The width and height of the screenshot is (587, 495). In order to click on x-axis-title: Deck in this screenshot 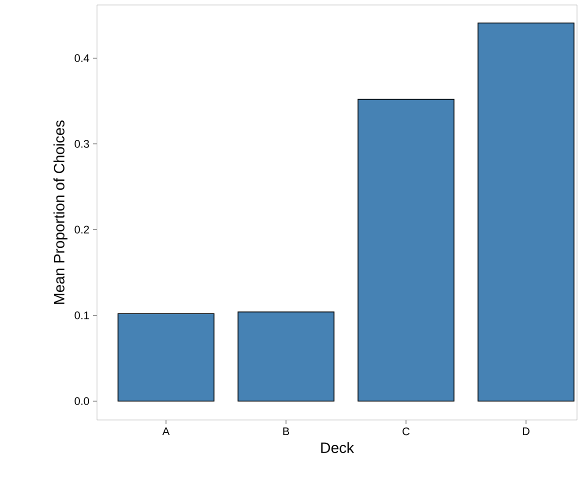, I will do `click(337, 448)`.